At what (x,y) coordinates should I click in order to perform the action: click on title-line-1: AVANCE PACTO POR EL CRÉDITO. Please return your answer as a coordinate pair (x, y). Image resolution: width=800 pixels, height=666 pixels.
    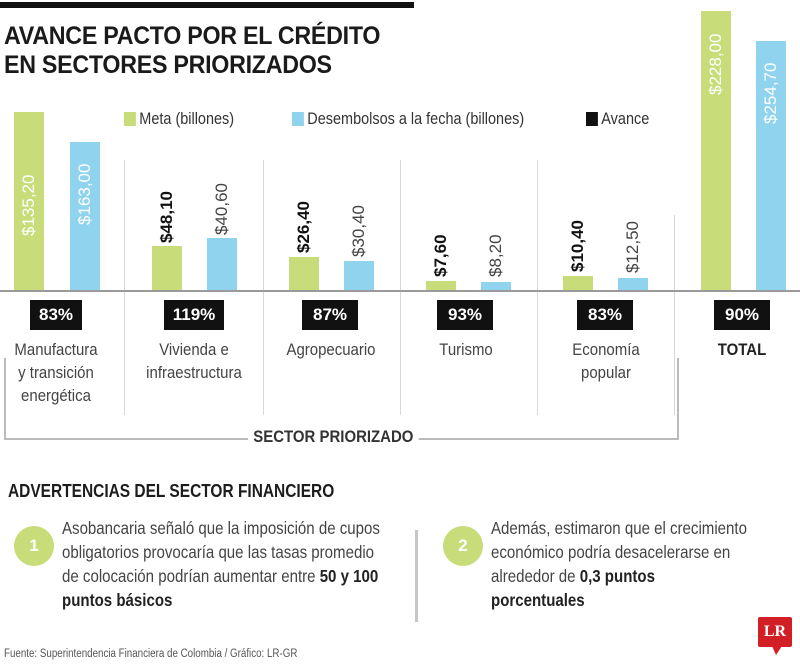
    Looking at the image, I should click on (192, 36).